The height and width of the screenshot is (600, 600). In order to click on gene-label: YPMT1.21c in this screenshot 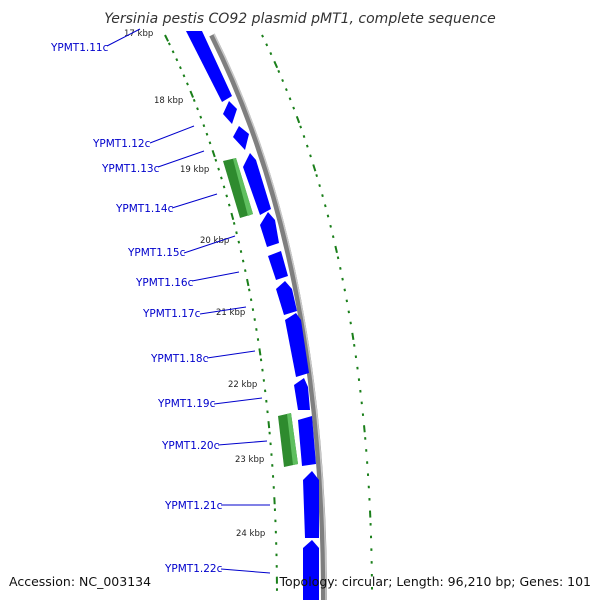, I will do `click(193, 506)`.